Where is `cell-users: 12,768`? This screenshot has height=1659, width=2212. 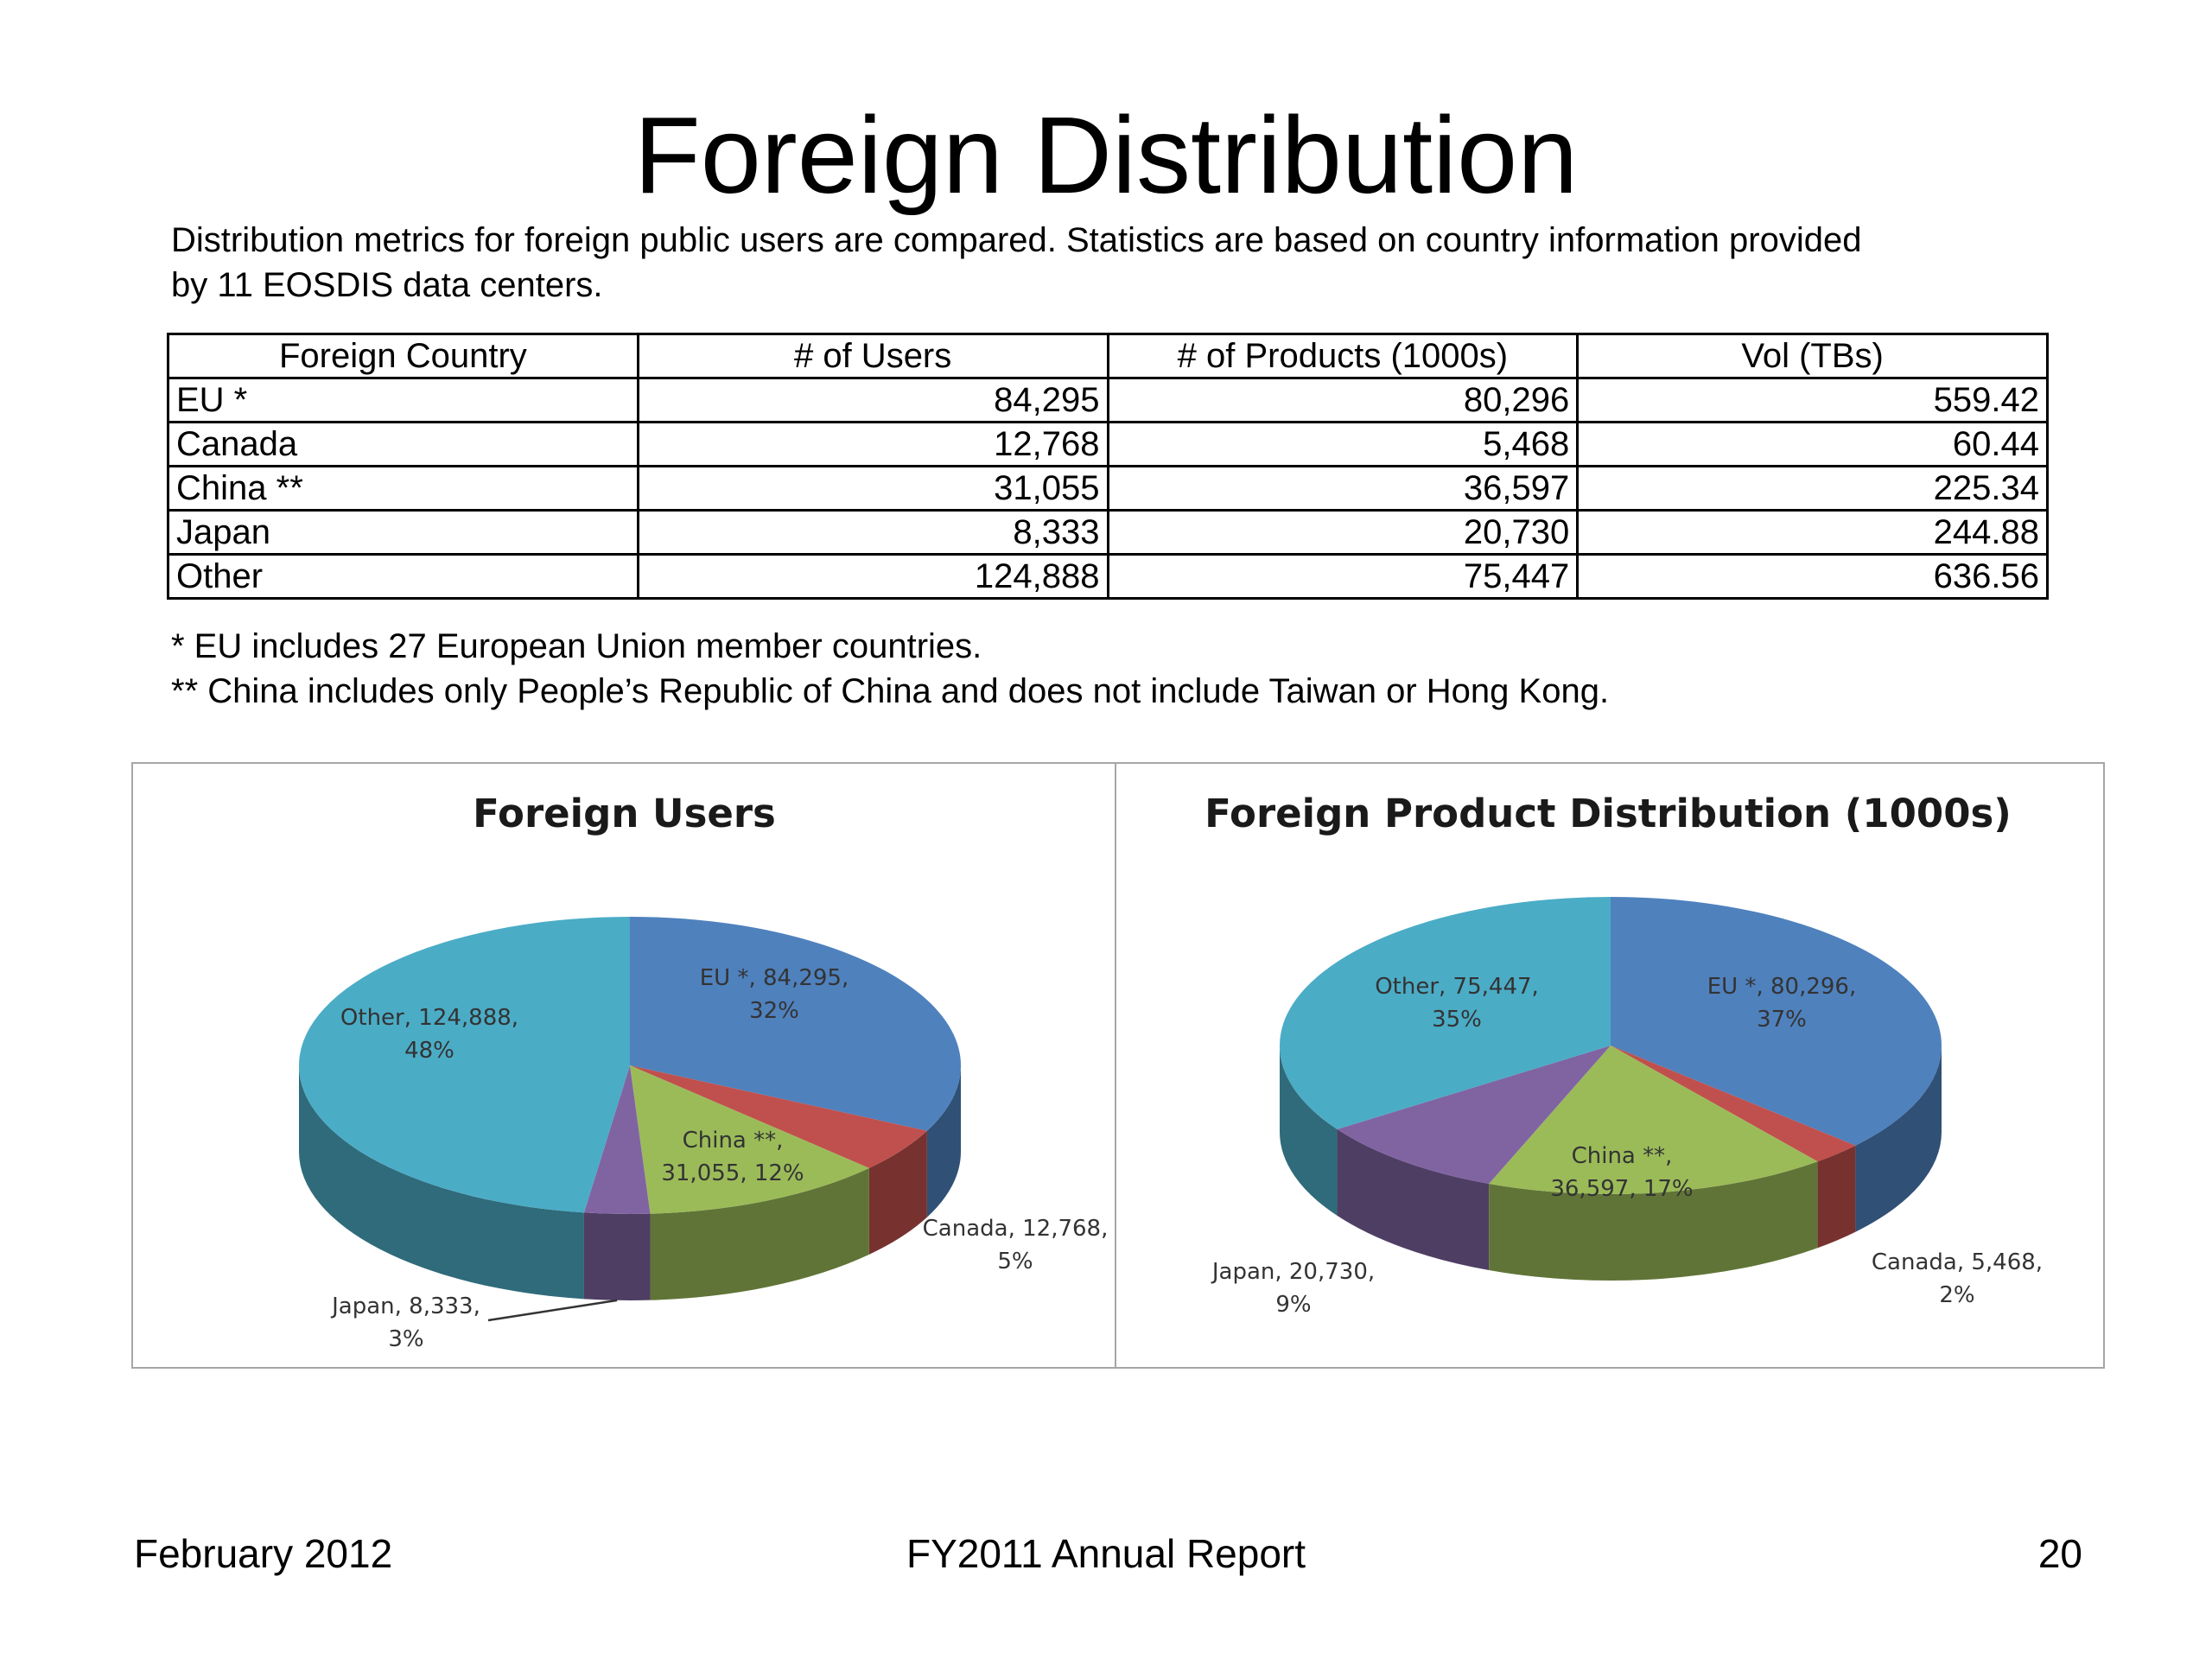 cell-users: 12,768 is located at coordinates (872, 444).